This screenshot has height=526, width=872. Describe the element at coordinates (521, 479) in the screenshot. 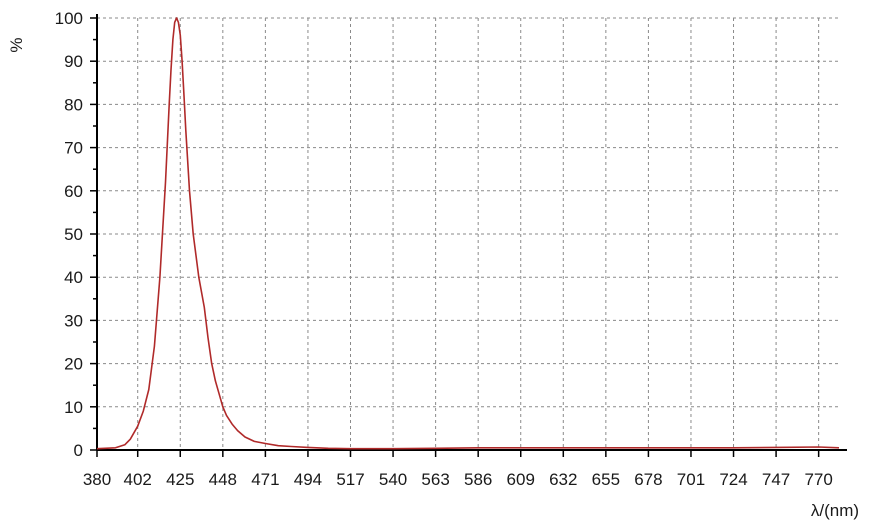

I see `x-tick-label: 609` at that location.